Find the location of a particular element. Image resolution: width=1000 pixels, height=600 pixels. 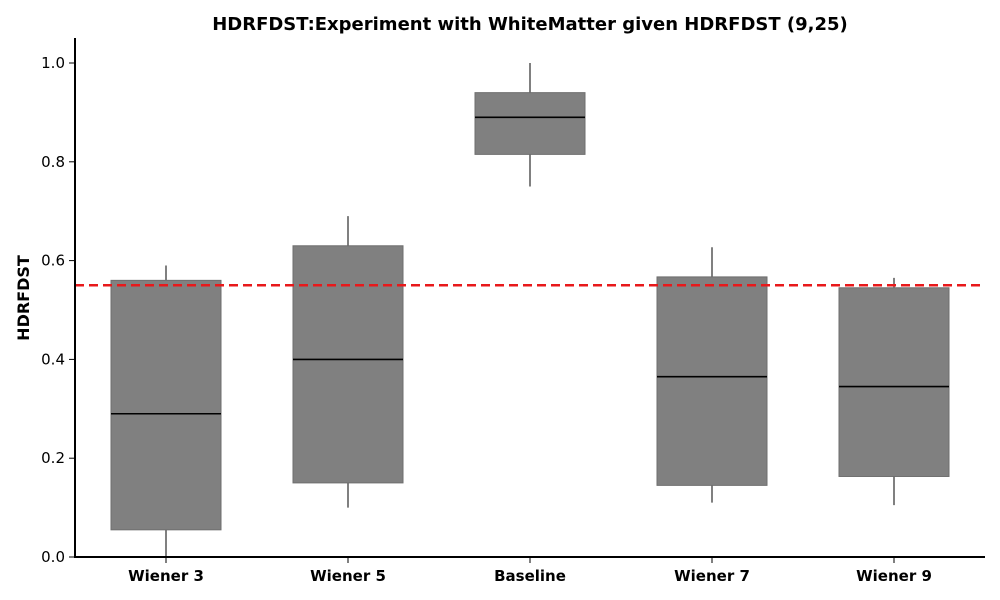

y-tick-label: 0.2 is located at coordinates (53, 458).